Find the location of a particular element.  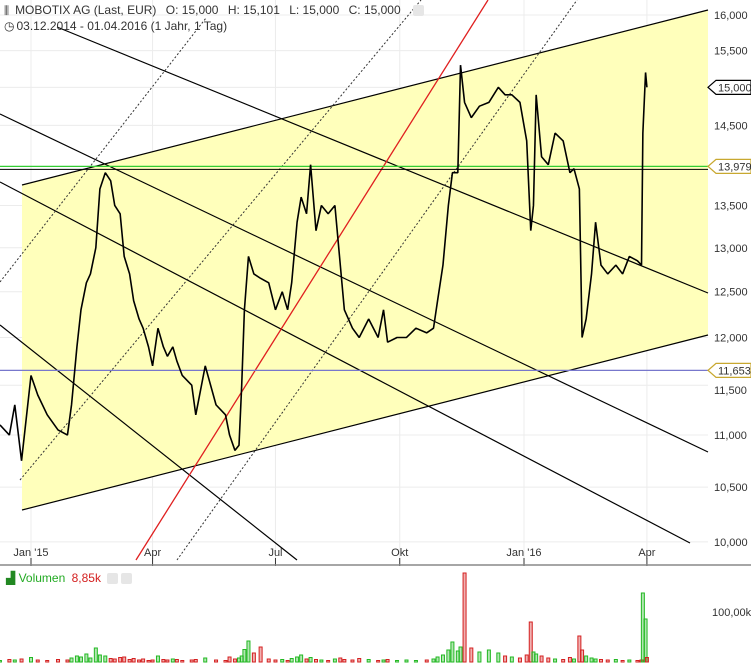

volume-bars: 100,00k is located at coordinates (375, 617).